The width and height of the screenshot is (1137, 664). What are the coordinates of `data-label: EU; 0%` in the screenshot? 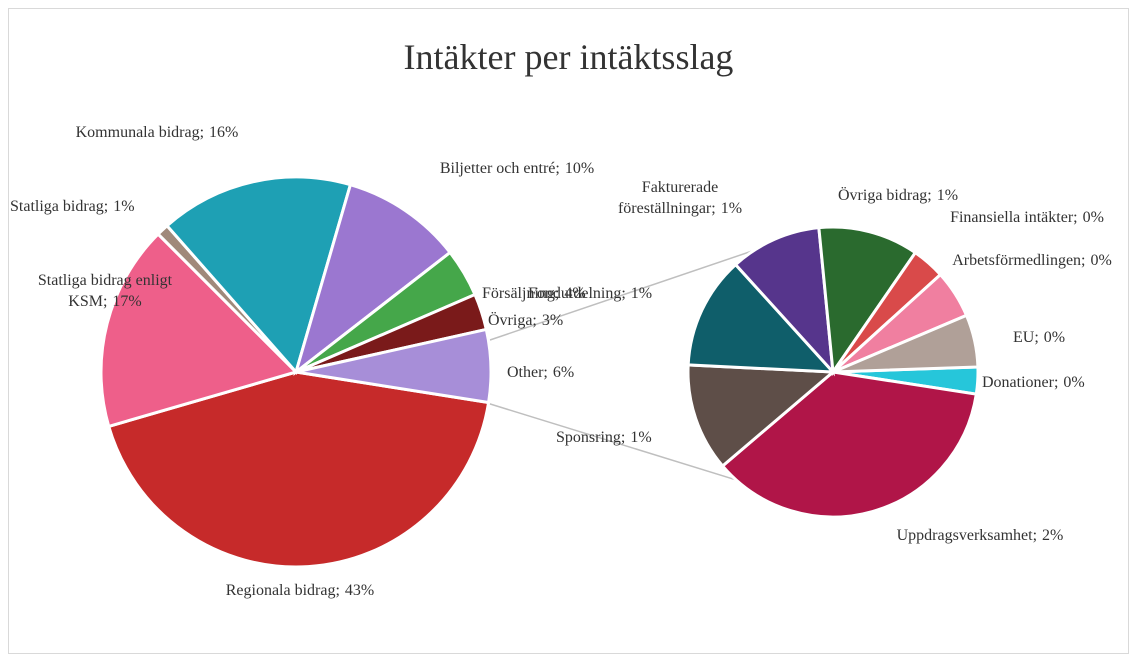 It's located at (1063, 337).